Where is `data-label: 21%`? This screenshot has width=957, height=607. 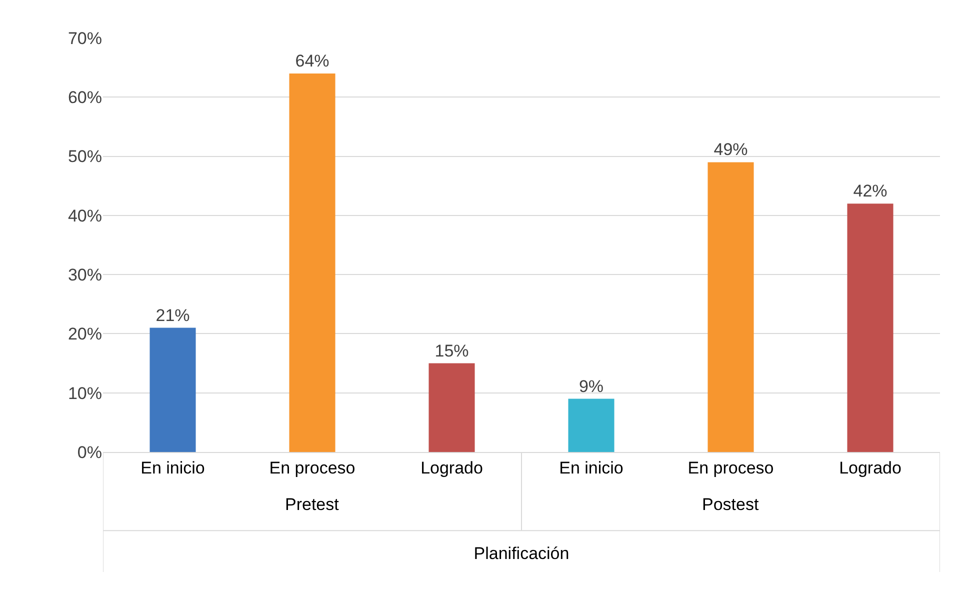
data-label: 21% is located at coordinates (173, 315).